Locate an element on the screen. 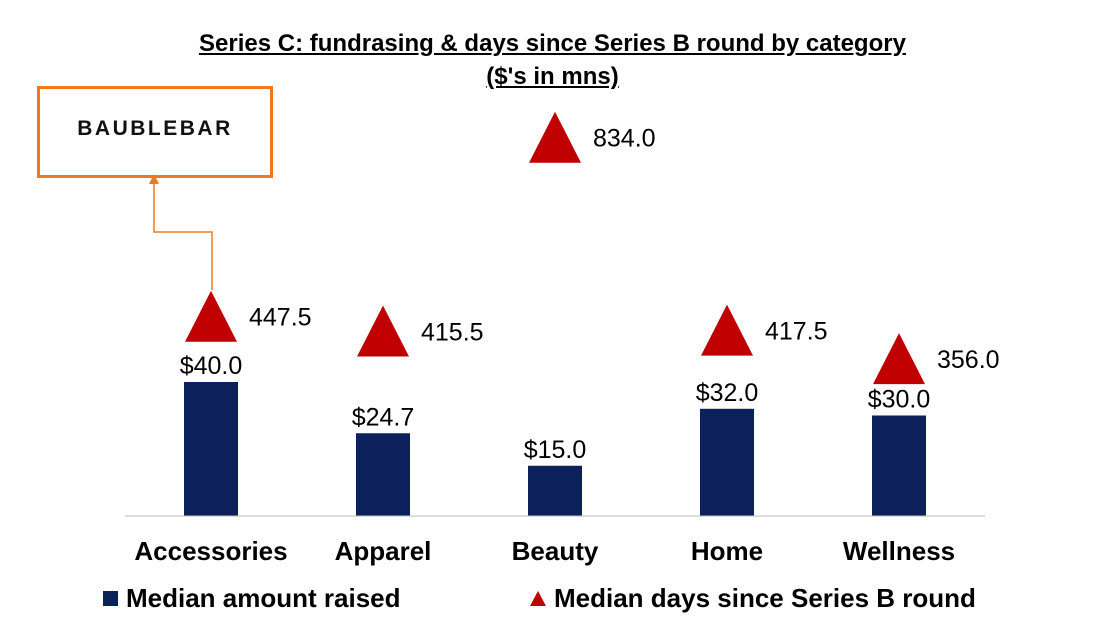 The width and height of the screenshot is (1120, 627). triangle-marker-apparel is located at coordinates (383, 331).